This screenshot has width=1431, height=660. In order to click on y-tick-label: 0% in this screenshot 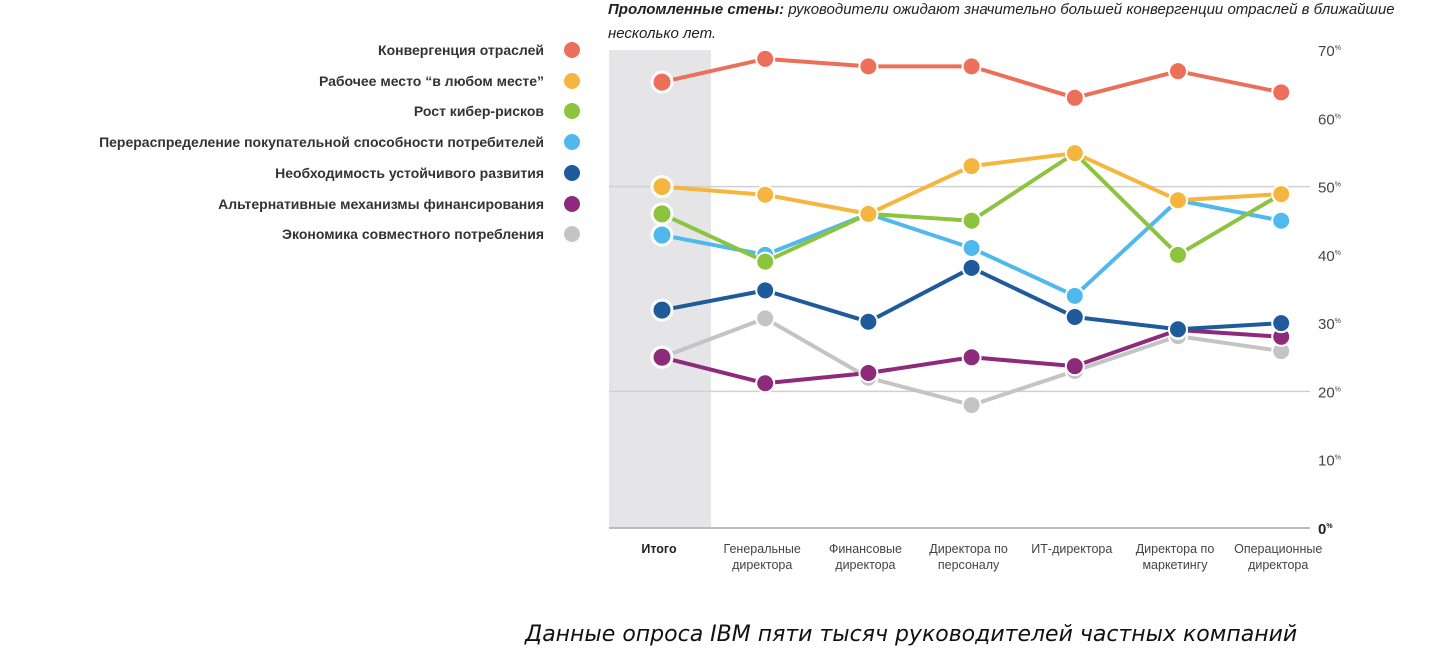, I will do `click(1325, 529)`.